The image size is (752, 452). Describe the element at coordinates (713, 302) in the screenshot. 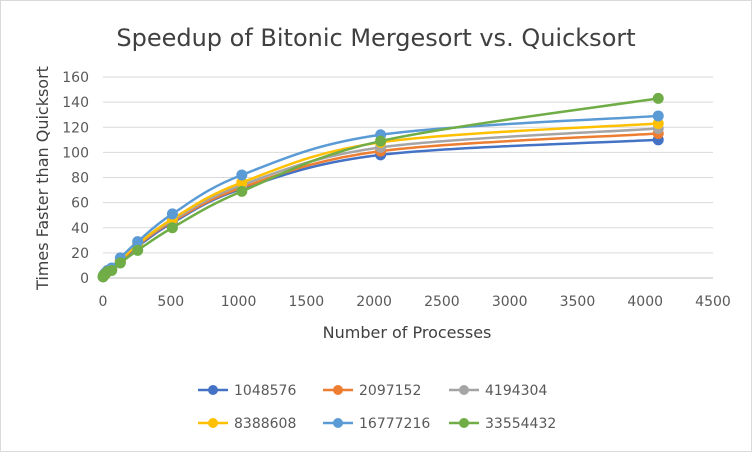

I see `x-tick-label: 4500` at that location.